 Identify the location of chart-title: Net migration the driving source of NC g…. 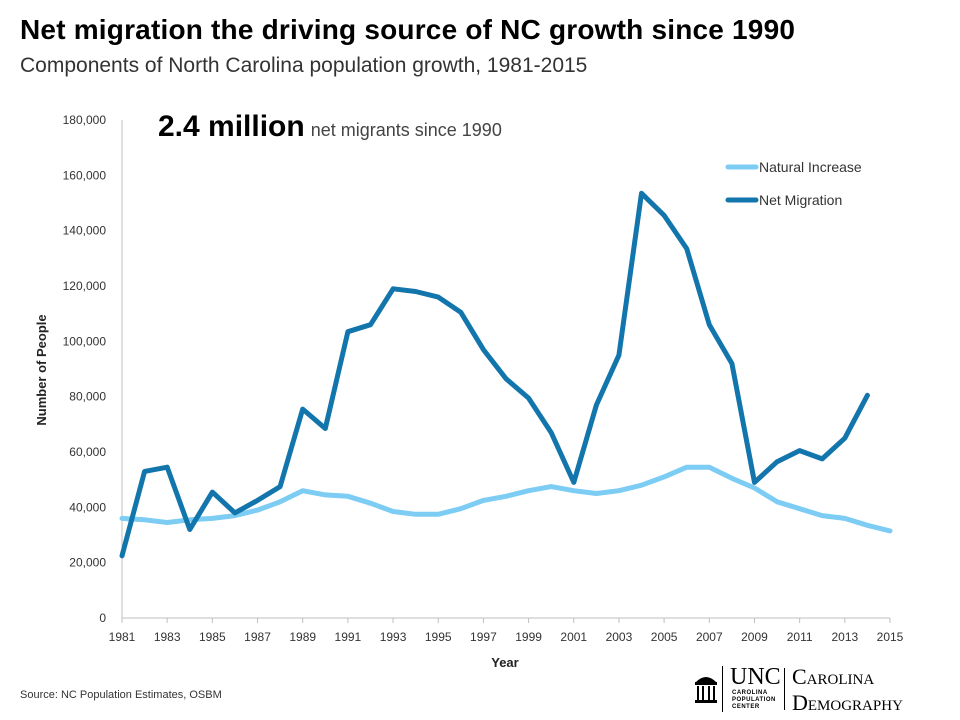
(408, 29).